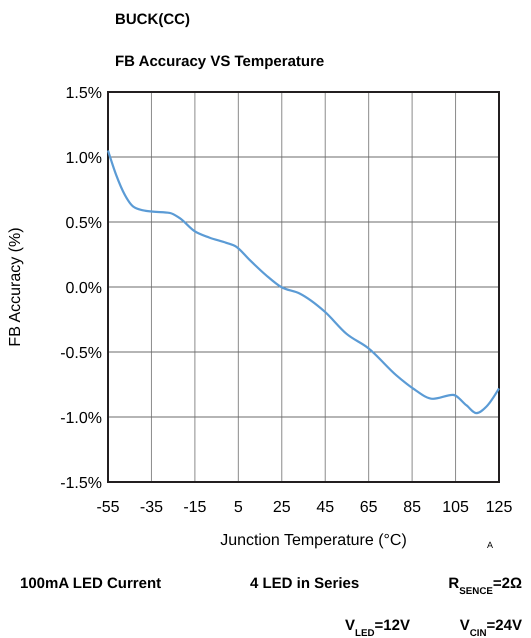 The image size is (531, 638). I want to click on text: R$_{SENCE}$=2Ω, so click(485, 585).